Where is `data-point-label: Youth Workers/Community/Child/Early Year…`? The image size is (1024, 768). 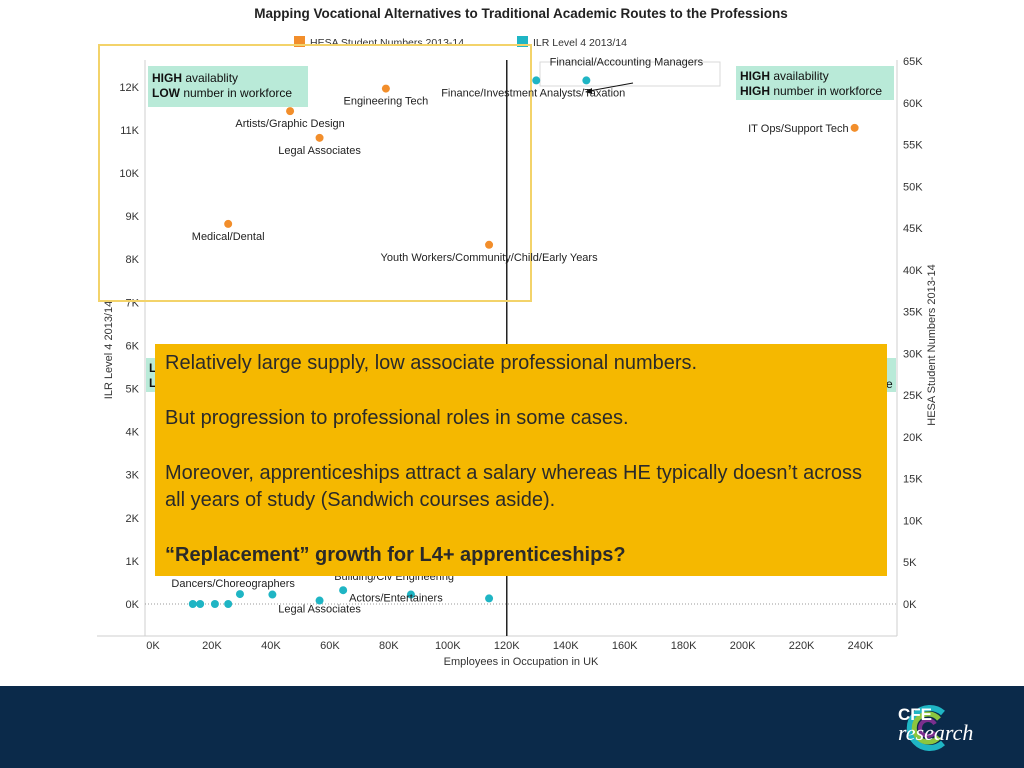
data-point-label: Youth Workers/Community/Child/Early Year… is located at coordinates (490, 258).